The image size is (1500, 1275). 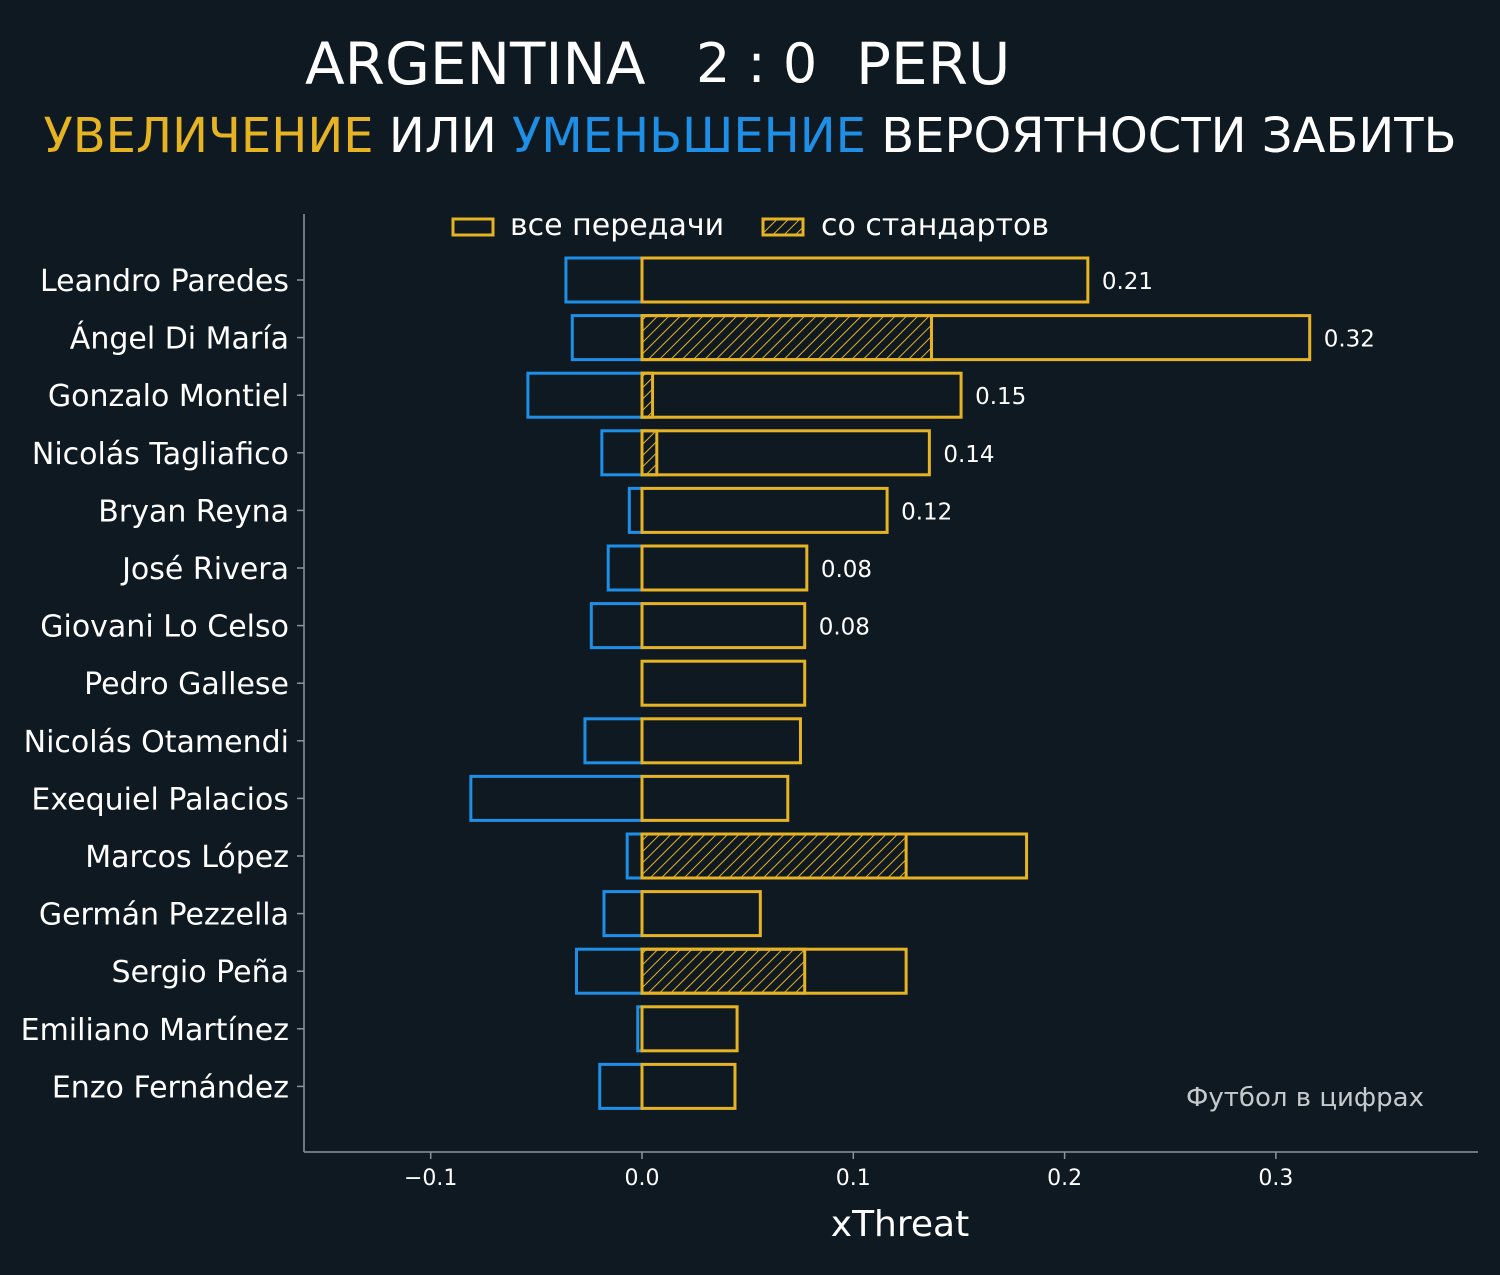 What do you see at coordinates (475, 64) in the screenshot?
I see `home-team: ARGENTINA` at bounding box center [475, 64].